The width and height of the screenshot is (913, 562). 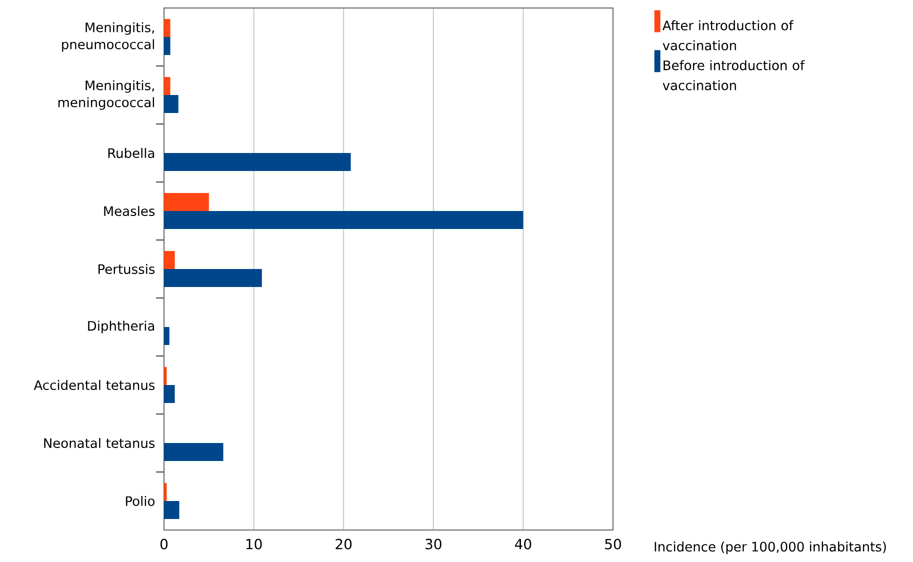 What do you see at coordinates (94, 385) in the screenshot?
I see `y-tick-label: Accidental tetanus` at bounding box center [94, 385].